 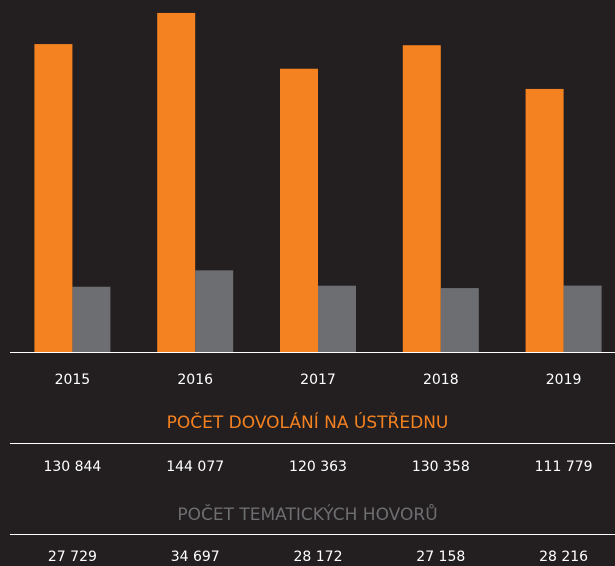 What do you see at coordinates (307, 514) in the screenshot?
I see `series-heading: POČET TEMATICKÝCH HOVORŮ` at bounding box center [307, 514].